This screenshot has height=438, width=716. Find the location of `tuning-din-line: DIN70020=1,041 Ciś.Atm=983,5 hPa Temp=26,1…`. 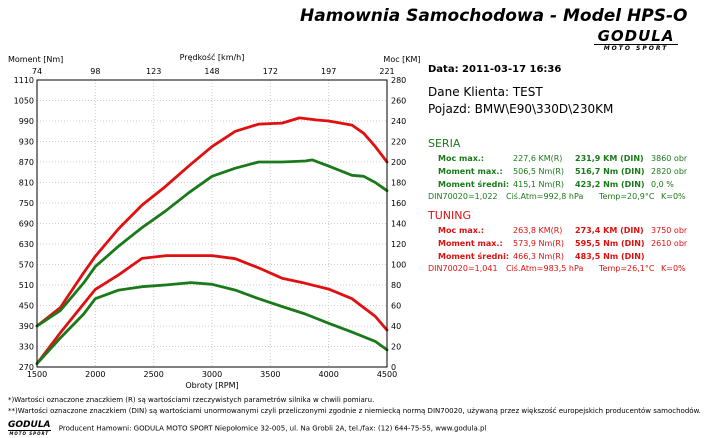

tuning-din-line: DIN70020=1,041 Ciś.Atm=983,5 hPa Temp=26,1… is located at coordinates (559, 268).